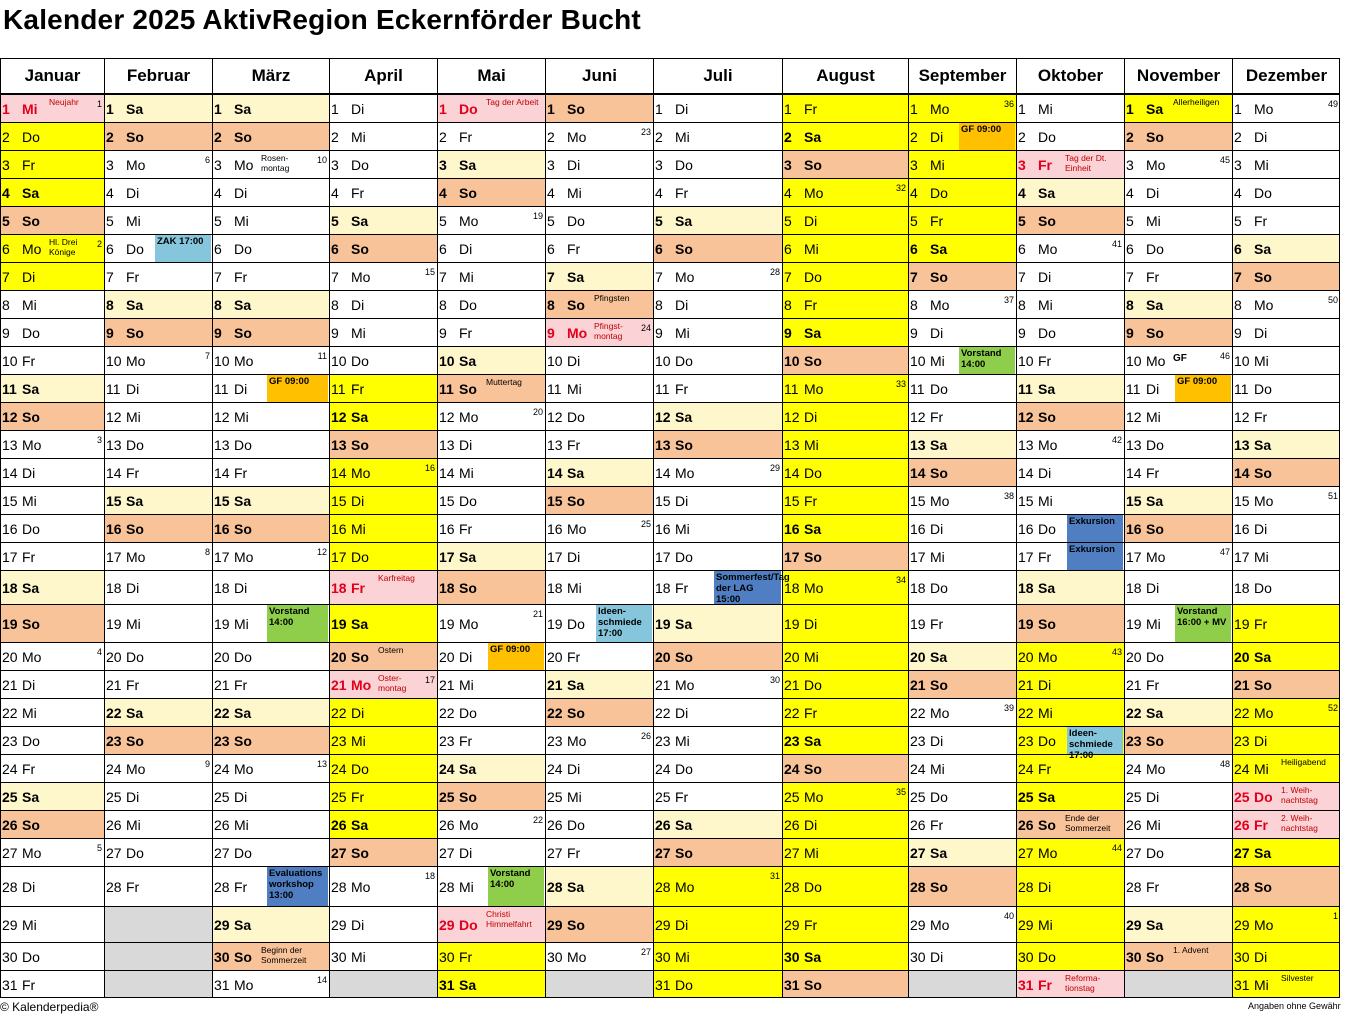  I want to click on day-cell: 17 Mo 47, so click(1178, 556).